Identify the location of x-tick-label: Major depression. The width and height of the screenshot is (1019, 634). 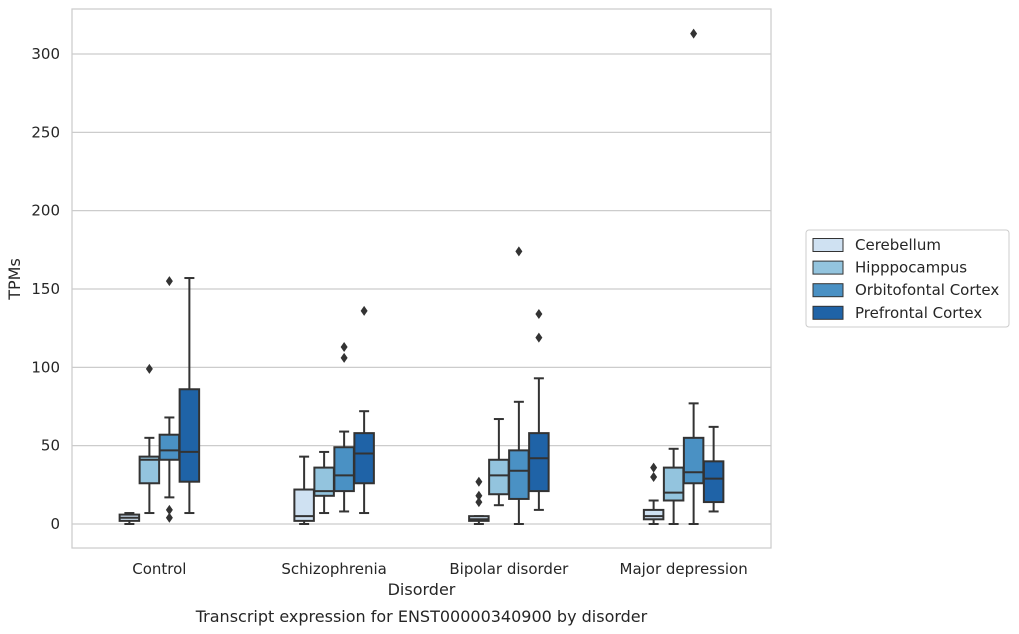
(684, 569).